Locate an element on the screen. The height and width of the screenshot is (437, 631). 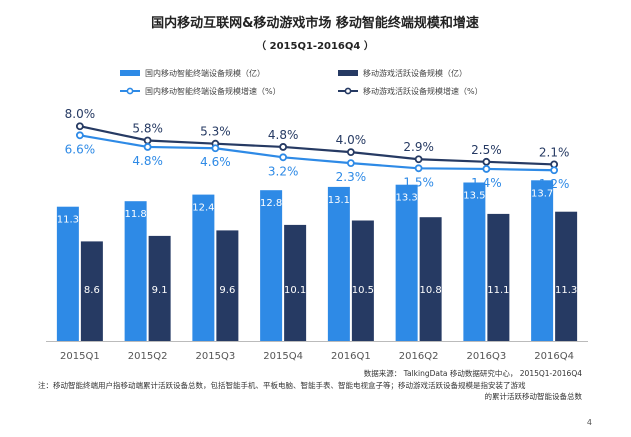
bar-device-2016Q4 is located at coordinates (542, 260).